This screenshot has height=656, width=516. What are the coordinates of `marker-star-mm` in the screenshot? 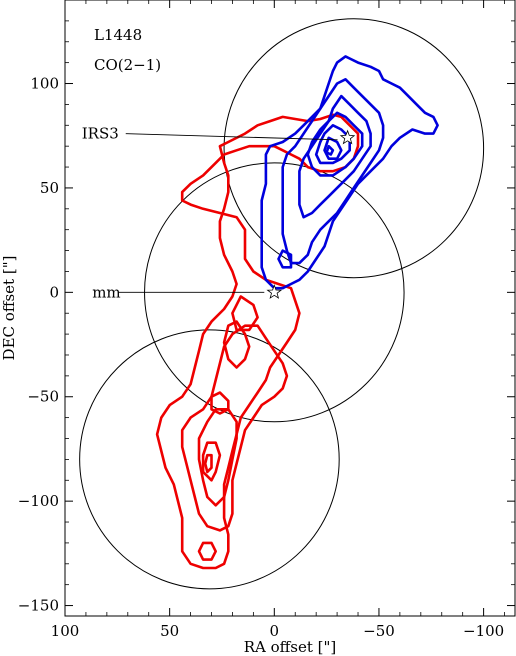 It's located at (274, 291).